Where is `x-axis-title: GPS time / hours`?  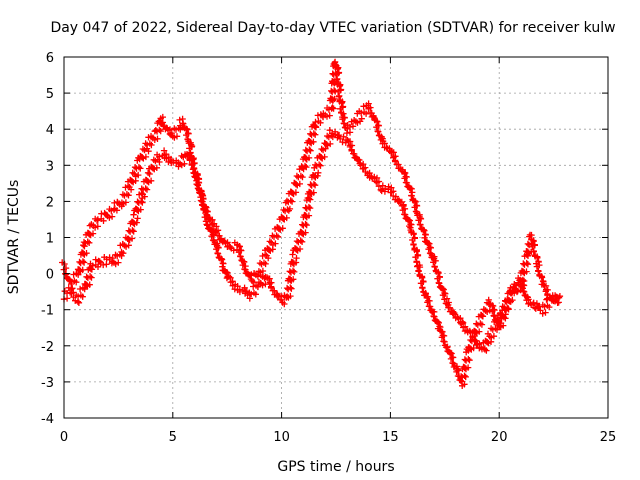
x-axis-title: GPS time / hours is located at coordinates (335, 467).